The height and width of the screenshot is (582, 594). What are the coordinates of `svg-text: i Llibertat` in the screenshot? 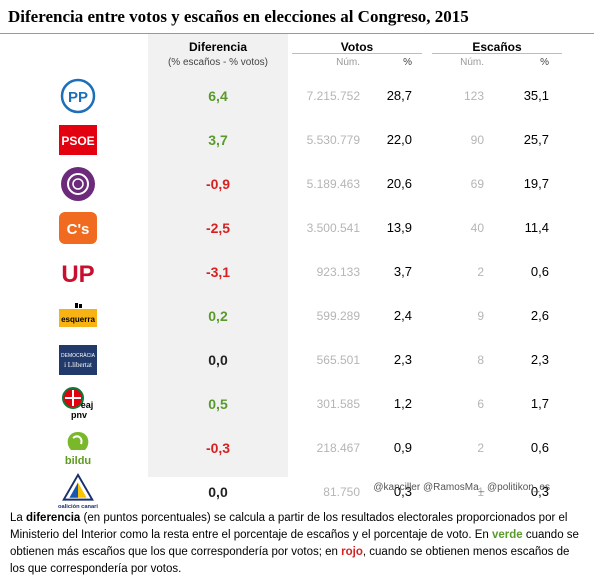 It's located at (78, 365).